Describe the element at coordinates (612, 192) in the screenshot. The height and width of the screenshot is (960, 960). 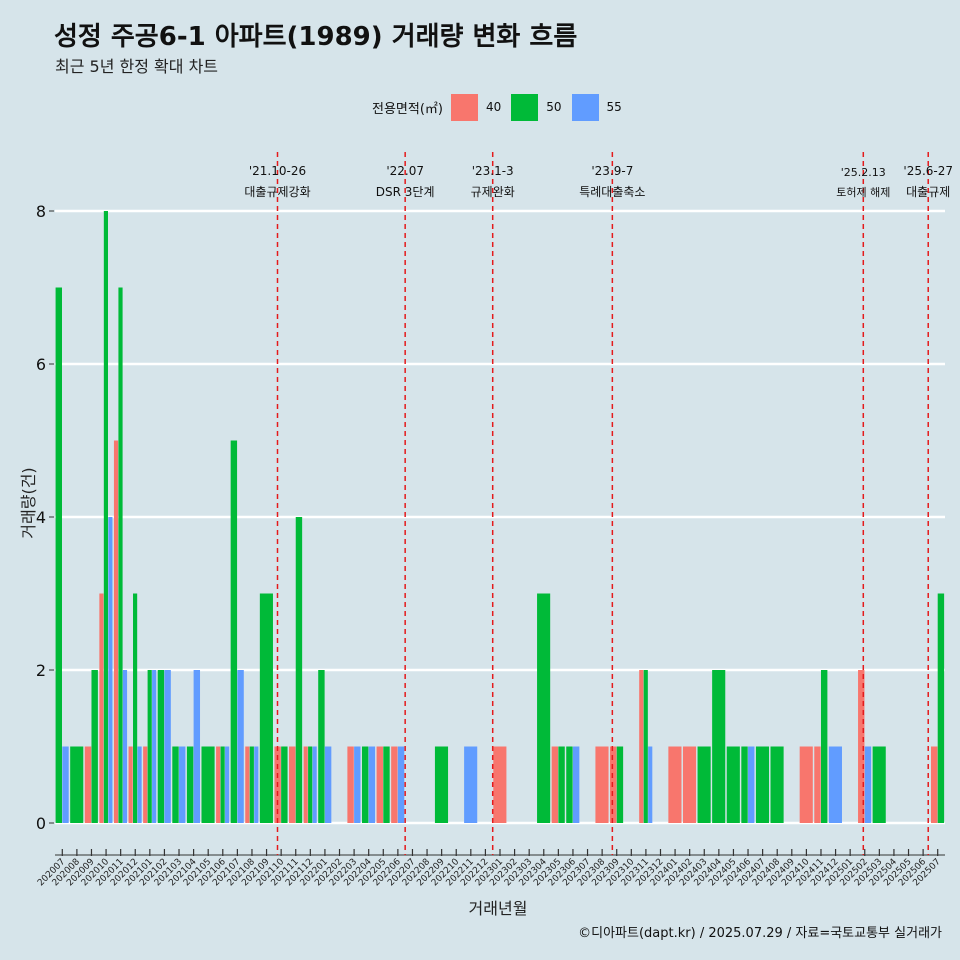
I see `event-name-label: 특례대출축소` at that location.